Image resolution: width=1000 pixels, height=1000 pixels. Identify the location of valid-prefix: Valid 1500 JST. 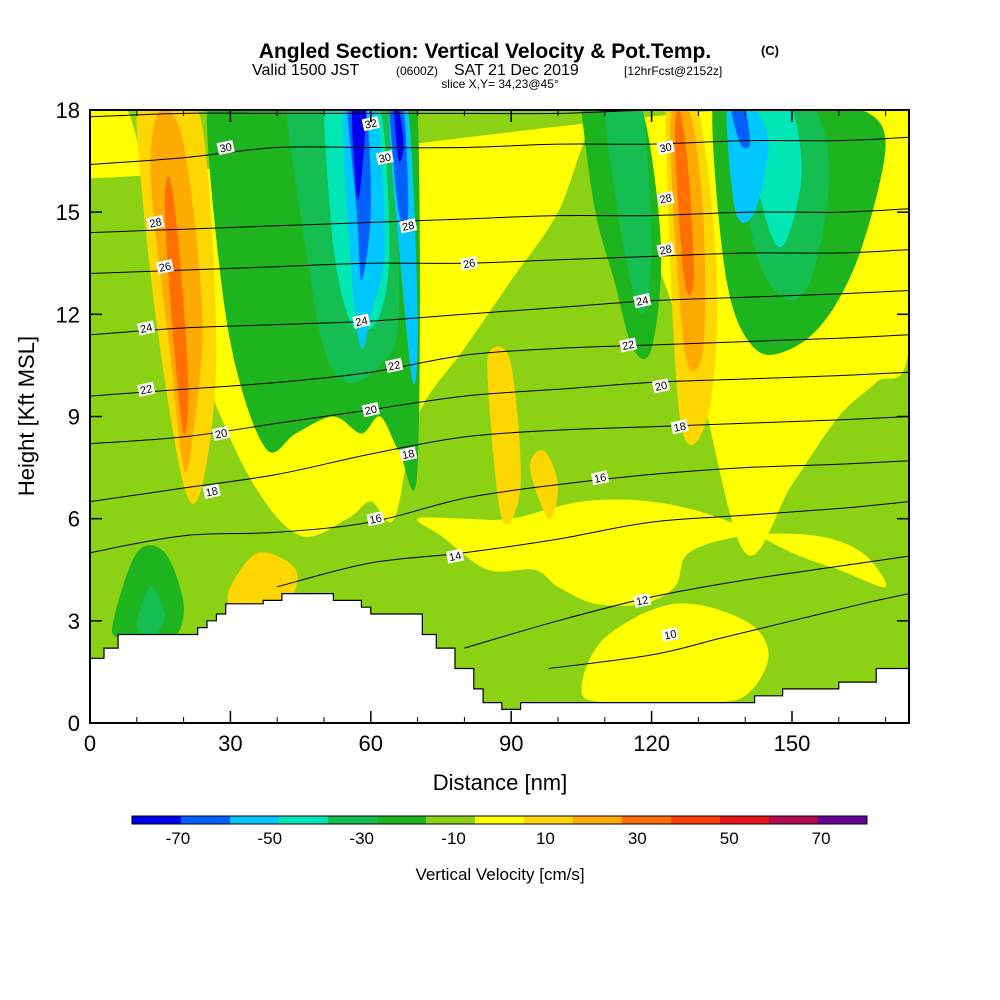
(306, 70).